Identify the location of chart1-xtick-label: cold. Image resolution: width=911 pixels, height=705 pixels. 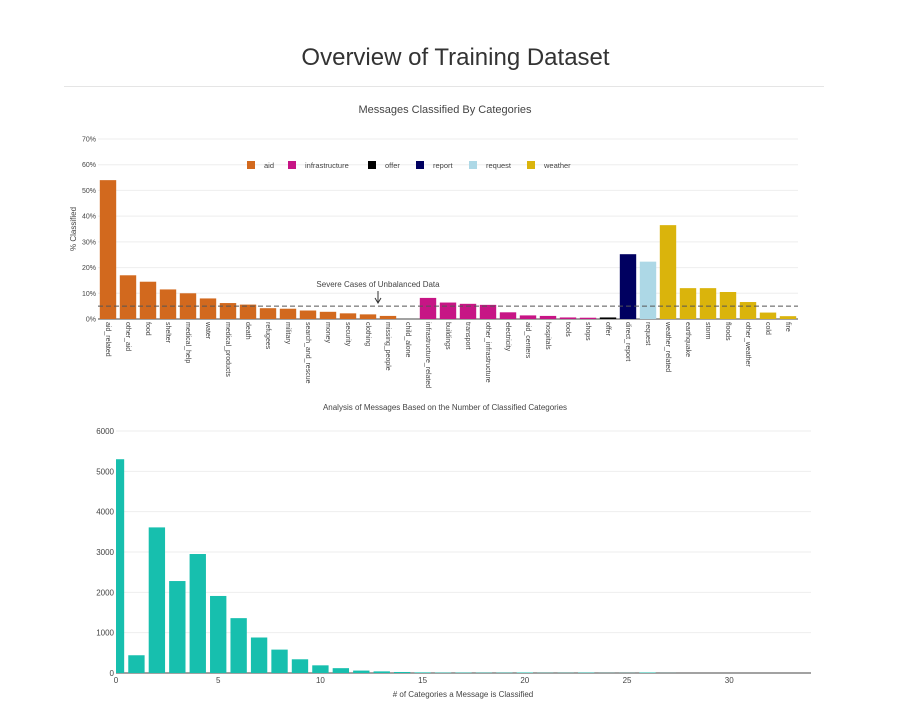
(767, 328).